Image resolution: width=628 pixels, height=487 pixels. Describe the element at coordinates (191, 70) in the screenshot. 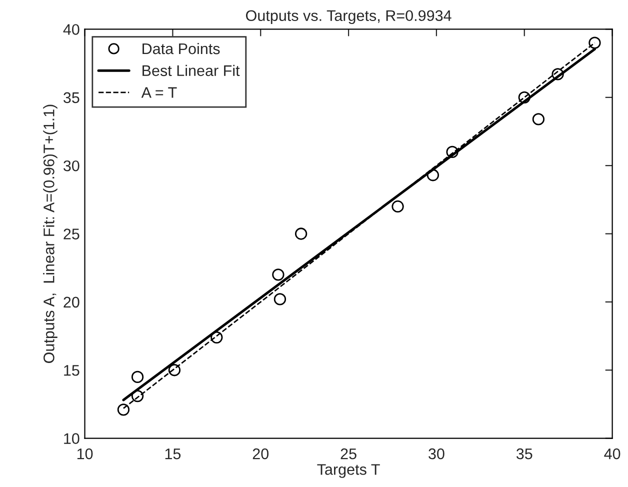

I see `legend-label: Best Linear Fit` at that location.